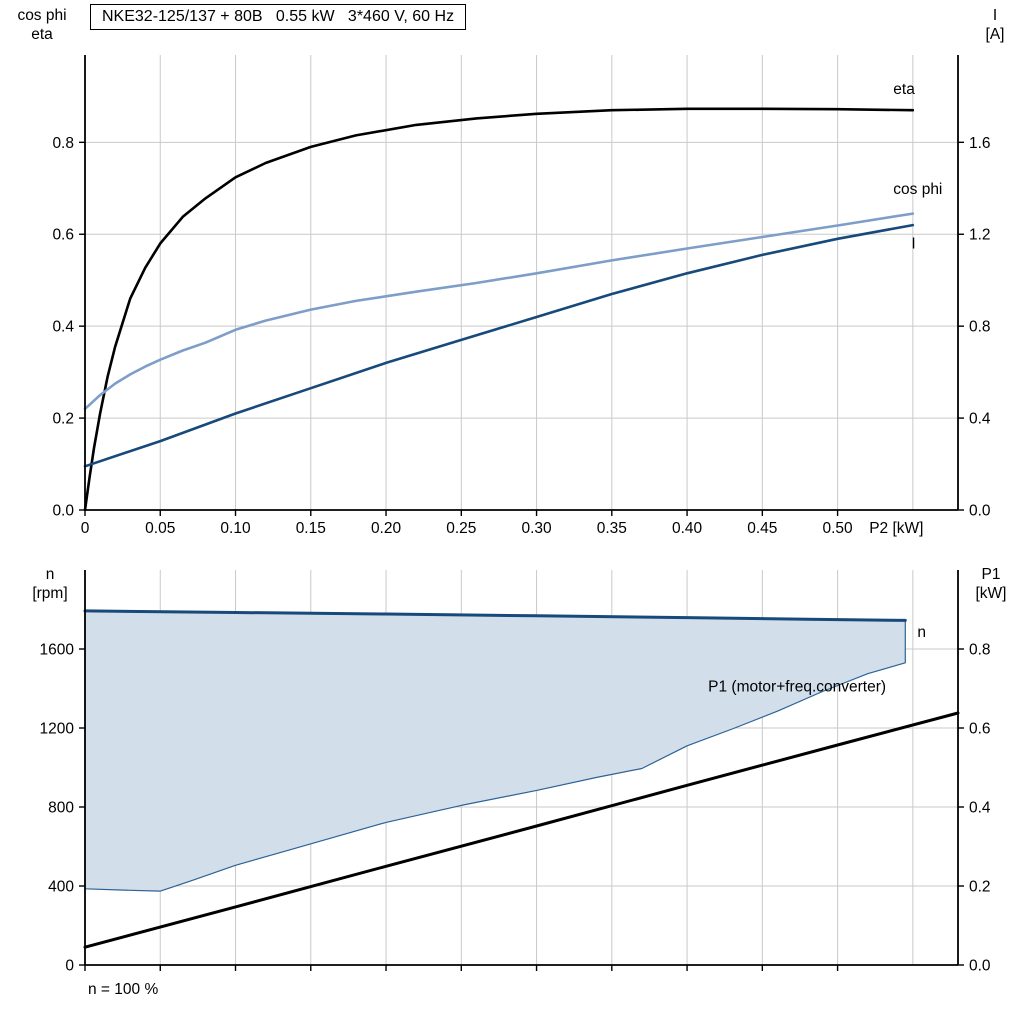 This screenshot has height=1024, width=1024. I want to click on tick-label-x: 0.10, so click(235, 528).